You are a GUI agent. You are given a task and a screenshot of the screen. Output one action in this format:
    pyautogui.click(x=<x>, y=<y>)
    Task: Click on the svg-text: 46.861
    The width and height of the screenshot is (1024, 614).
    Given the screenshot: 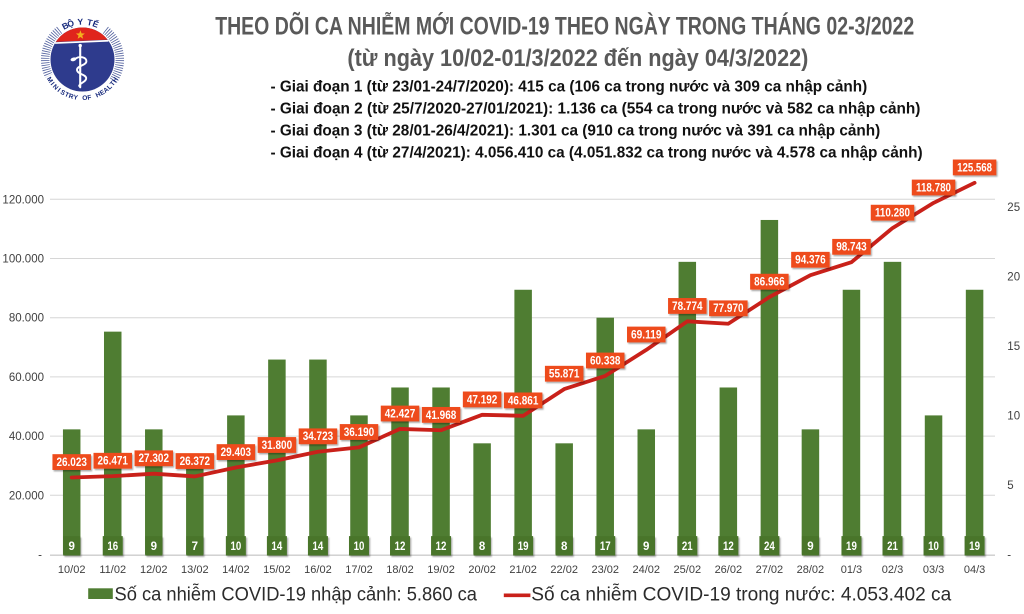 What is the action you would take?
    pyautogui.click(x=523, y=401)
    